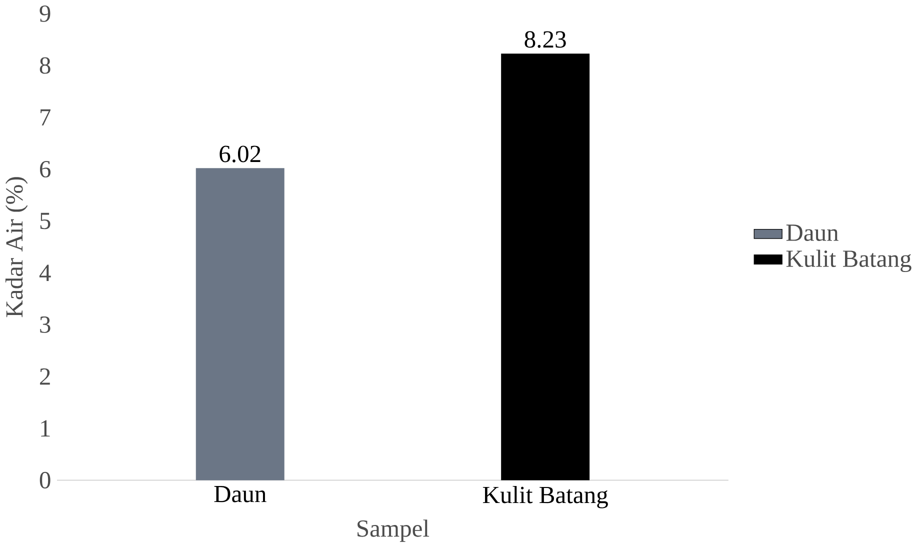 Image resolution: width=920 pixels, height=547 pixels. I want to click on y-tick-label: 3, so click(45, 324).